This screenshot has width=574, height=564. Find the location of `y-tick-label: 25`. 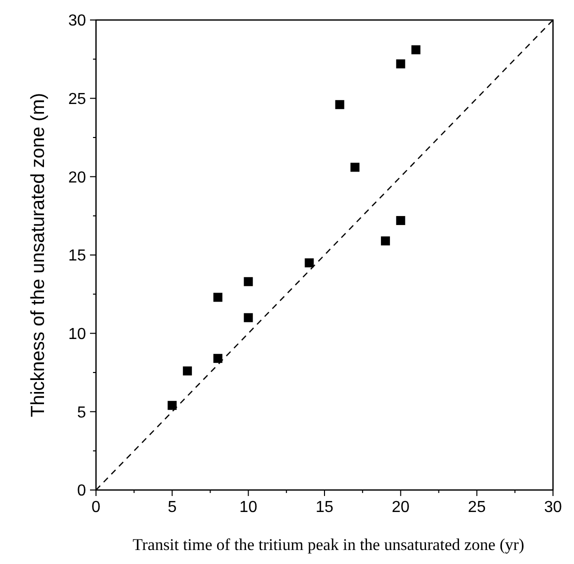

y-tick-label: 25 is located at coordinates (77, 99).